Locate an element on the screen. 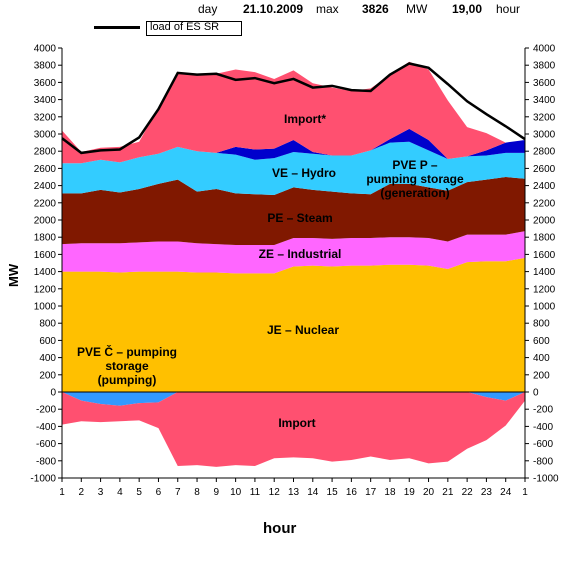 Image resolution: width=582 pixels, height=570 pixels. y-tick-label-right: 200 is located at coordinates (541, 375).